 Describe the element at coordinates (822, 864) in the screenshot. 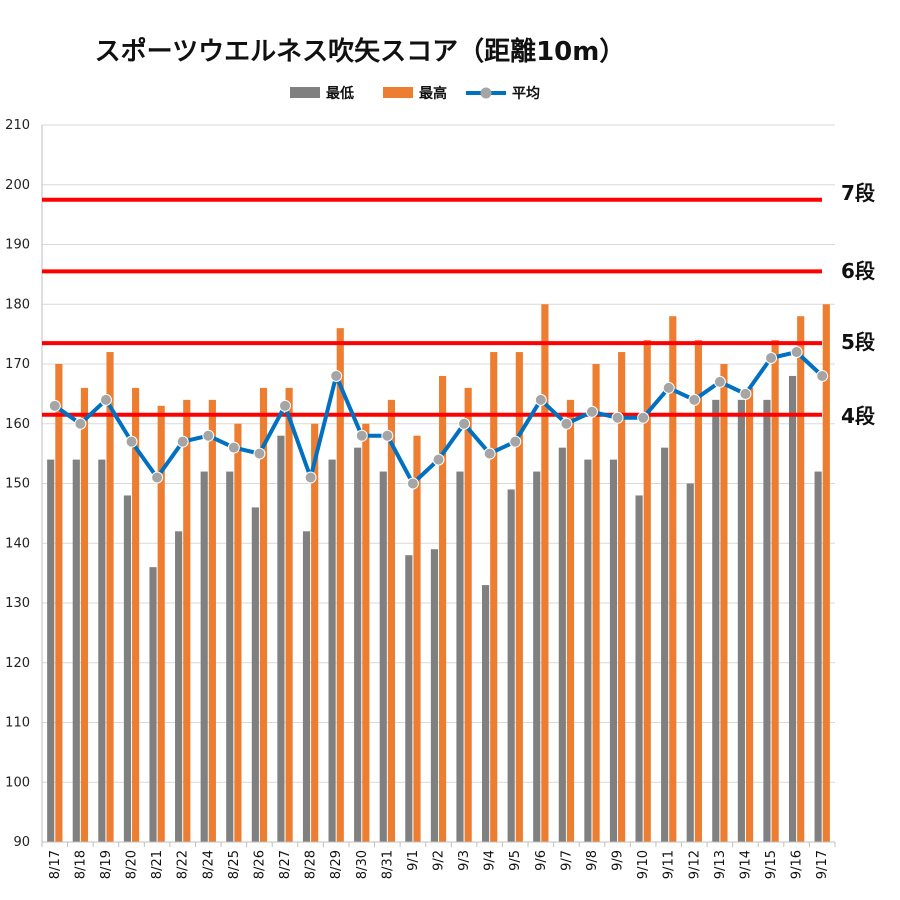

I see `x-tick-label: 9/17` at that location.